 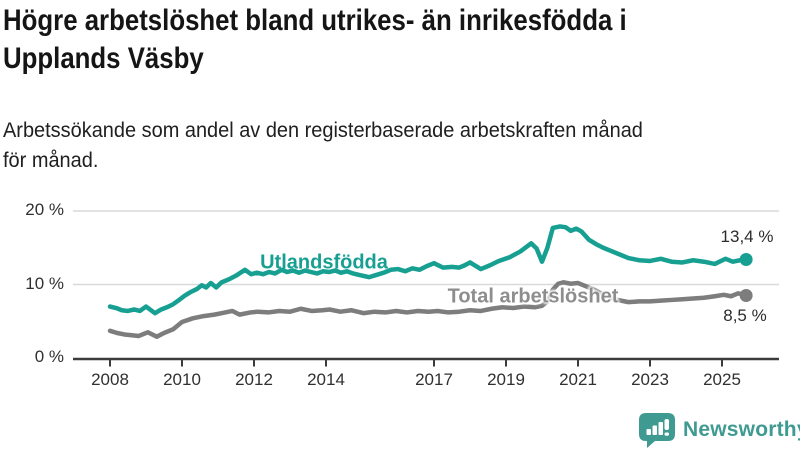 What do you see at coordinates (657, 430) in the screenshot?
I see `bar-chart-speech-bubble-icon` at bounding box center [657, 430].